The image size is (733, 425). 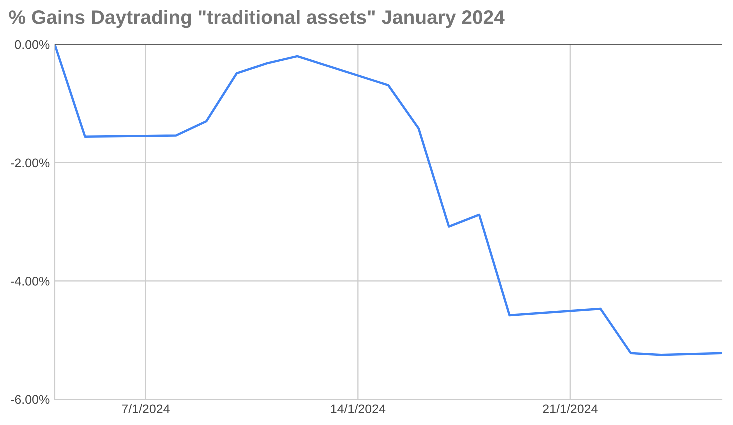 What do you see at coordinates (30, 281) in the screenshot?
I see `y-tick-label: -4.00%` at bounding box center [30, 281].